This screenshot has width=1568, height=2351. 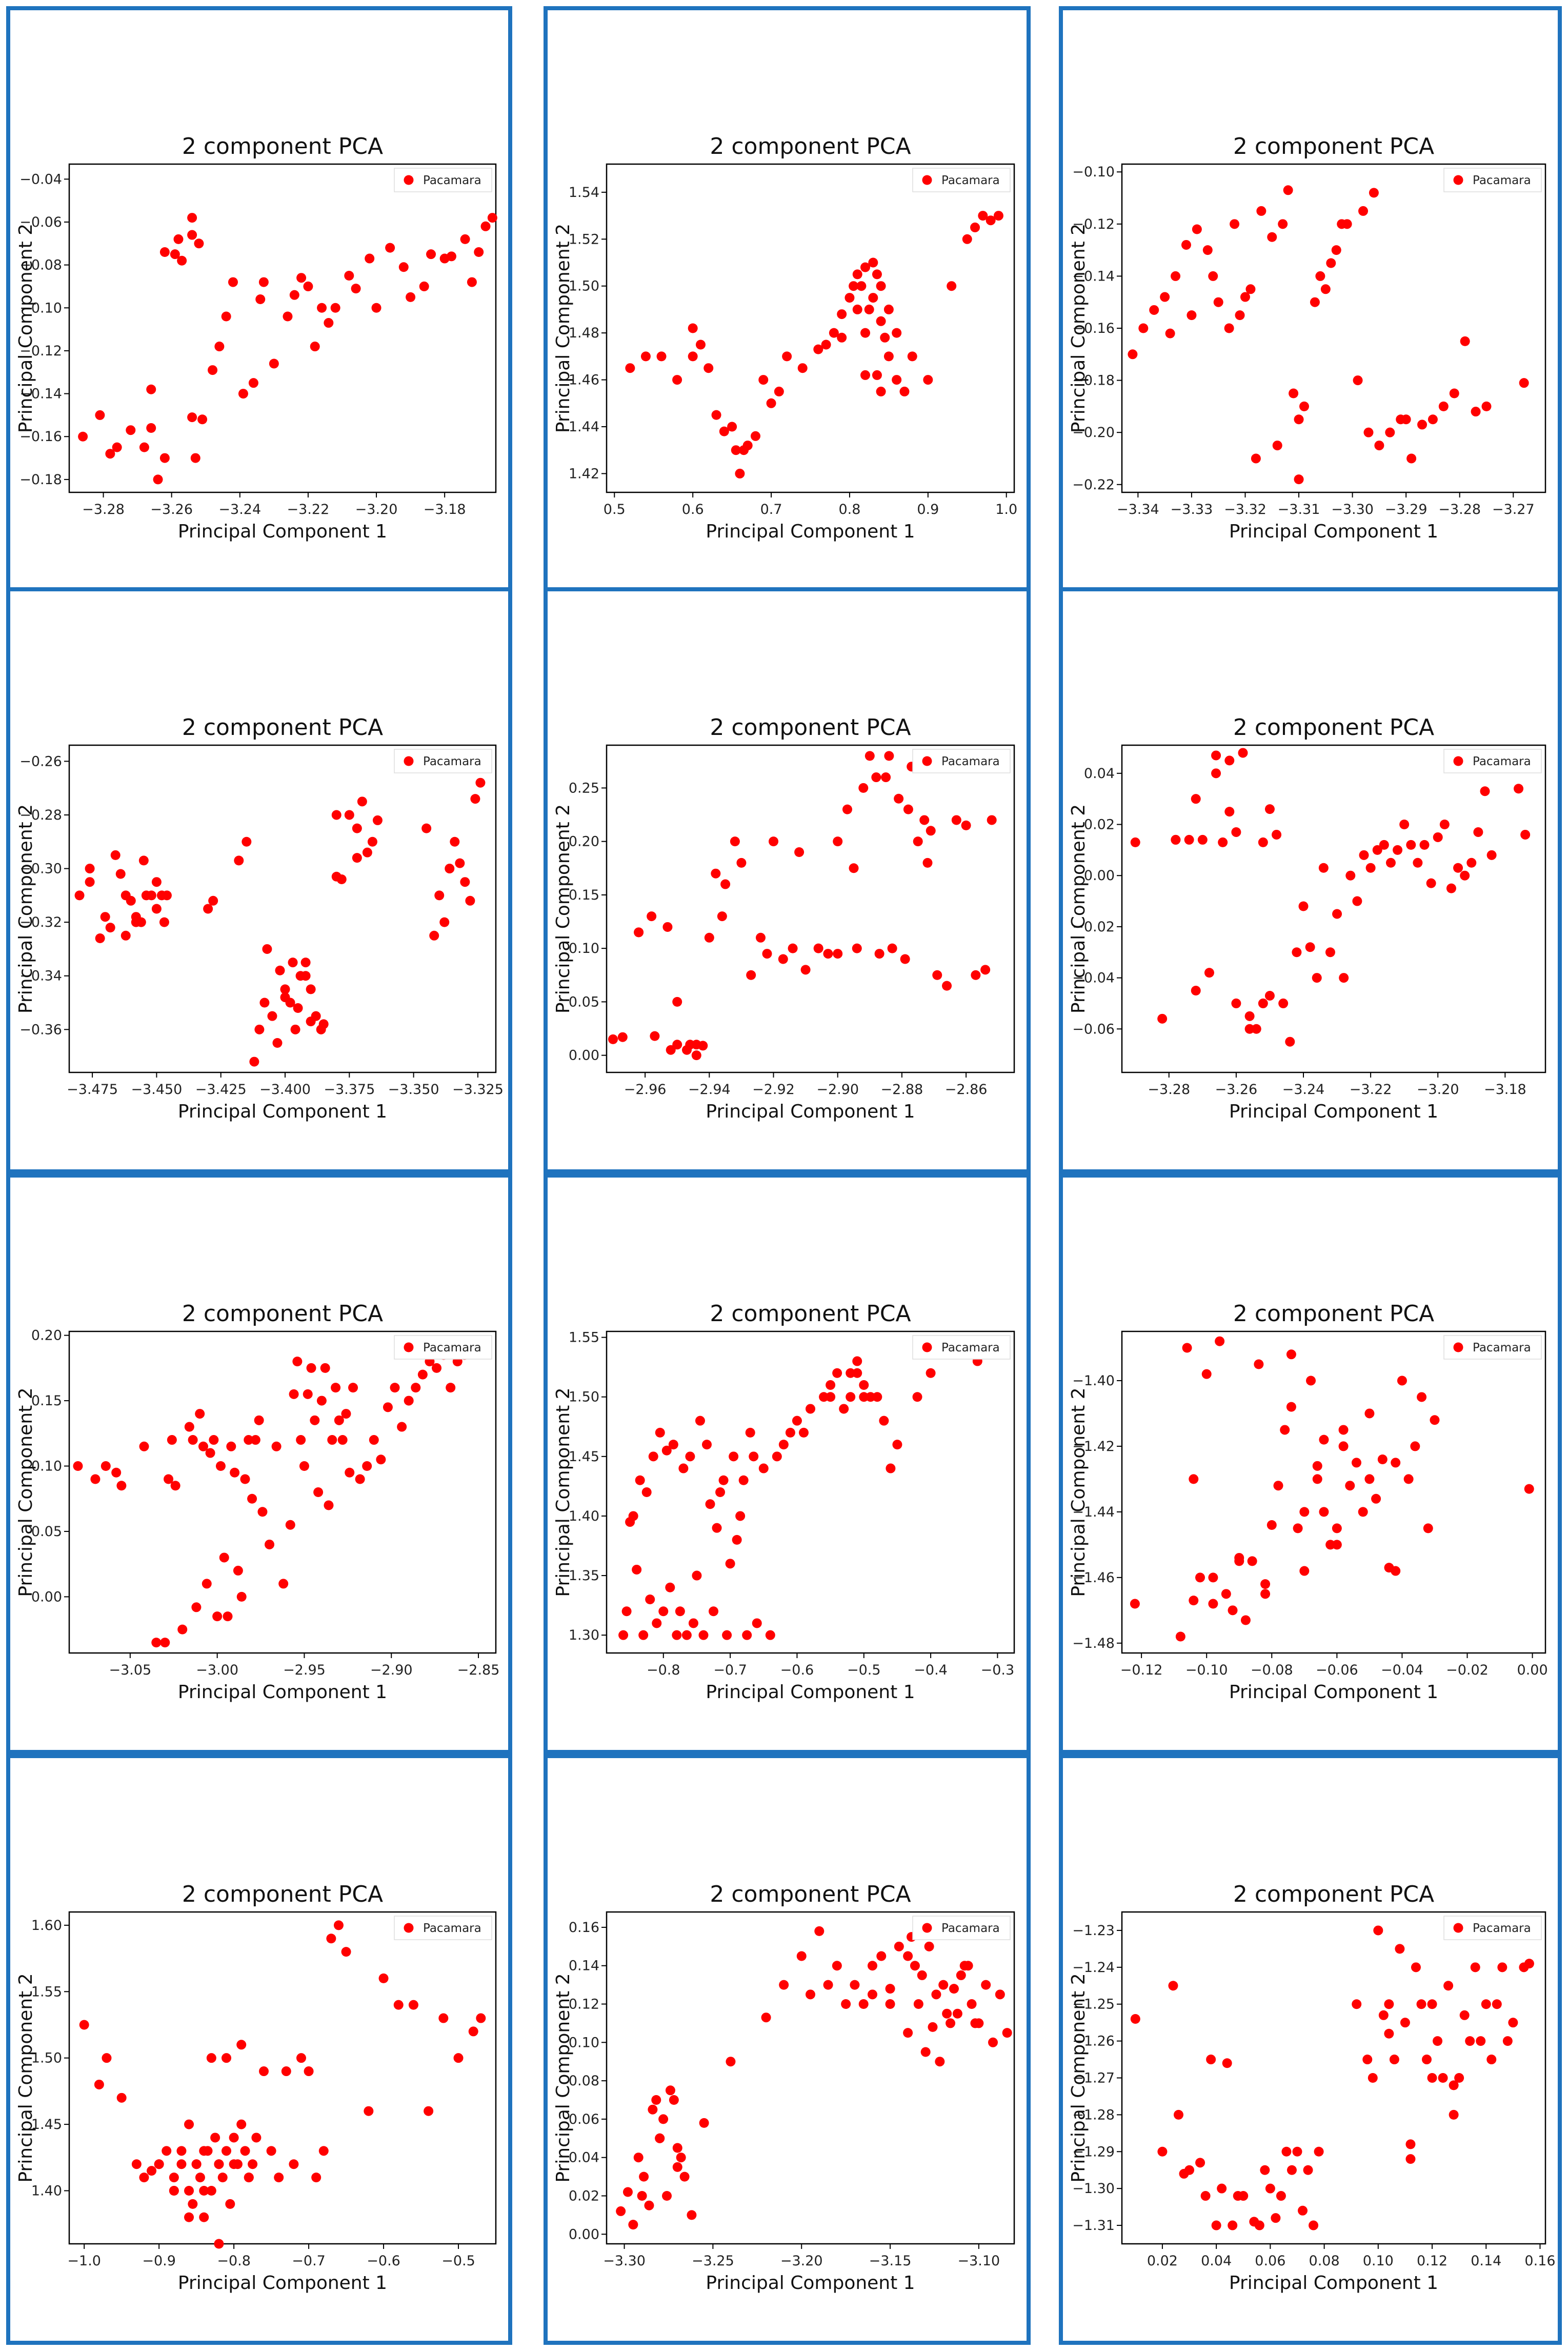 What do you see at coordinates (584, 1928) in the screenshot?
I see `y-tick-label: 0.16` at bounding box center [584, 1928].